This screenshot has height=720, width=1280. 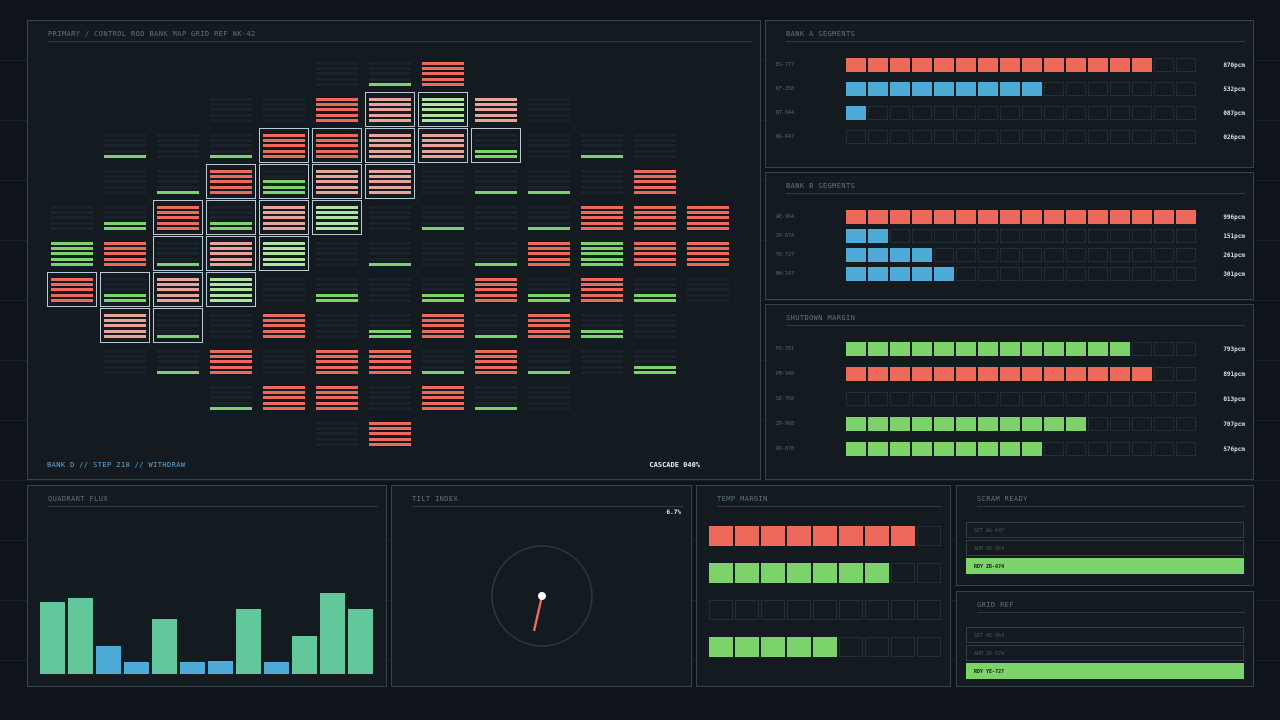 I want to click on ready-row: SET AE-964, so click(x=1105, y=635).